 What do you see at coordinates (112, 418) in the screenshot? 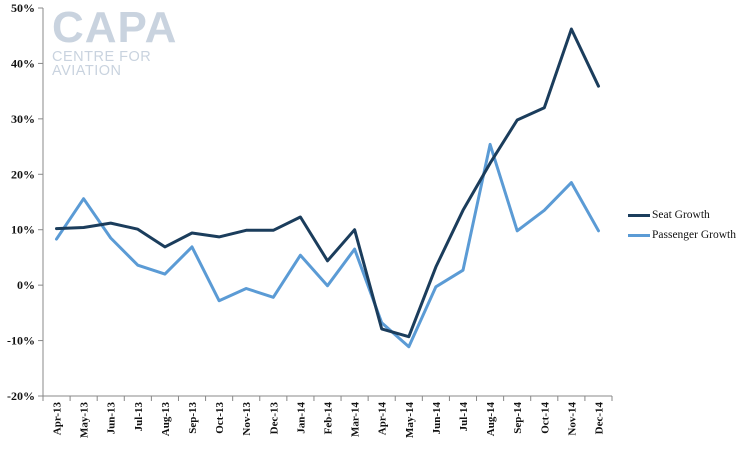
I see `x-tick-label: Jun-13` at bounding box center [112, 418].